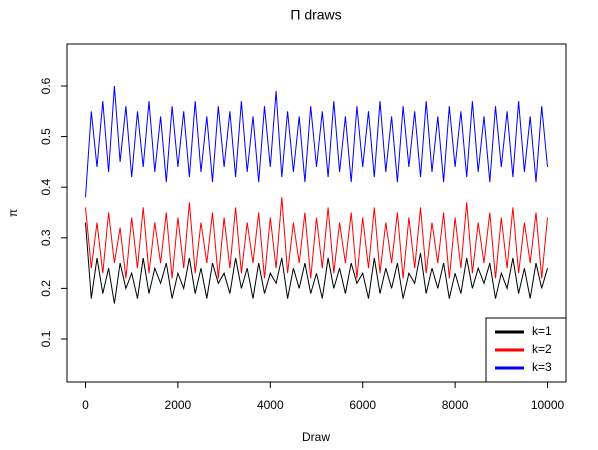 The image size is (598, 450). What do you see at coordinates (548, 405) in the screenshot?
I see `x-tick-label: 10000` at bounding box center [548, 405].